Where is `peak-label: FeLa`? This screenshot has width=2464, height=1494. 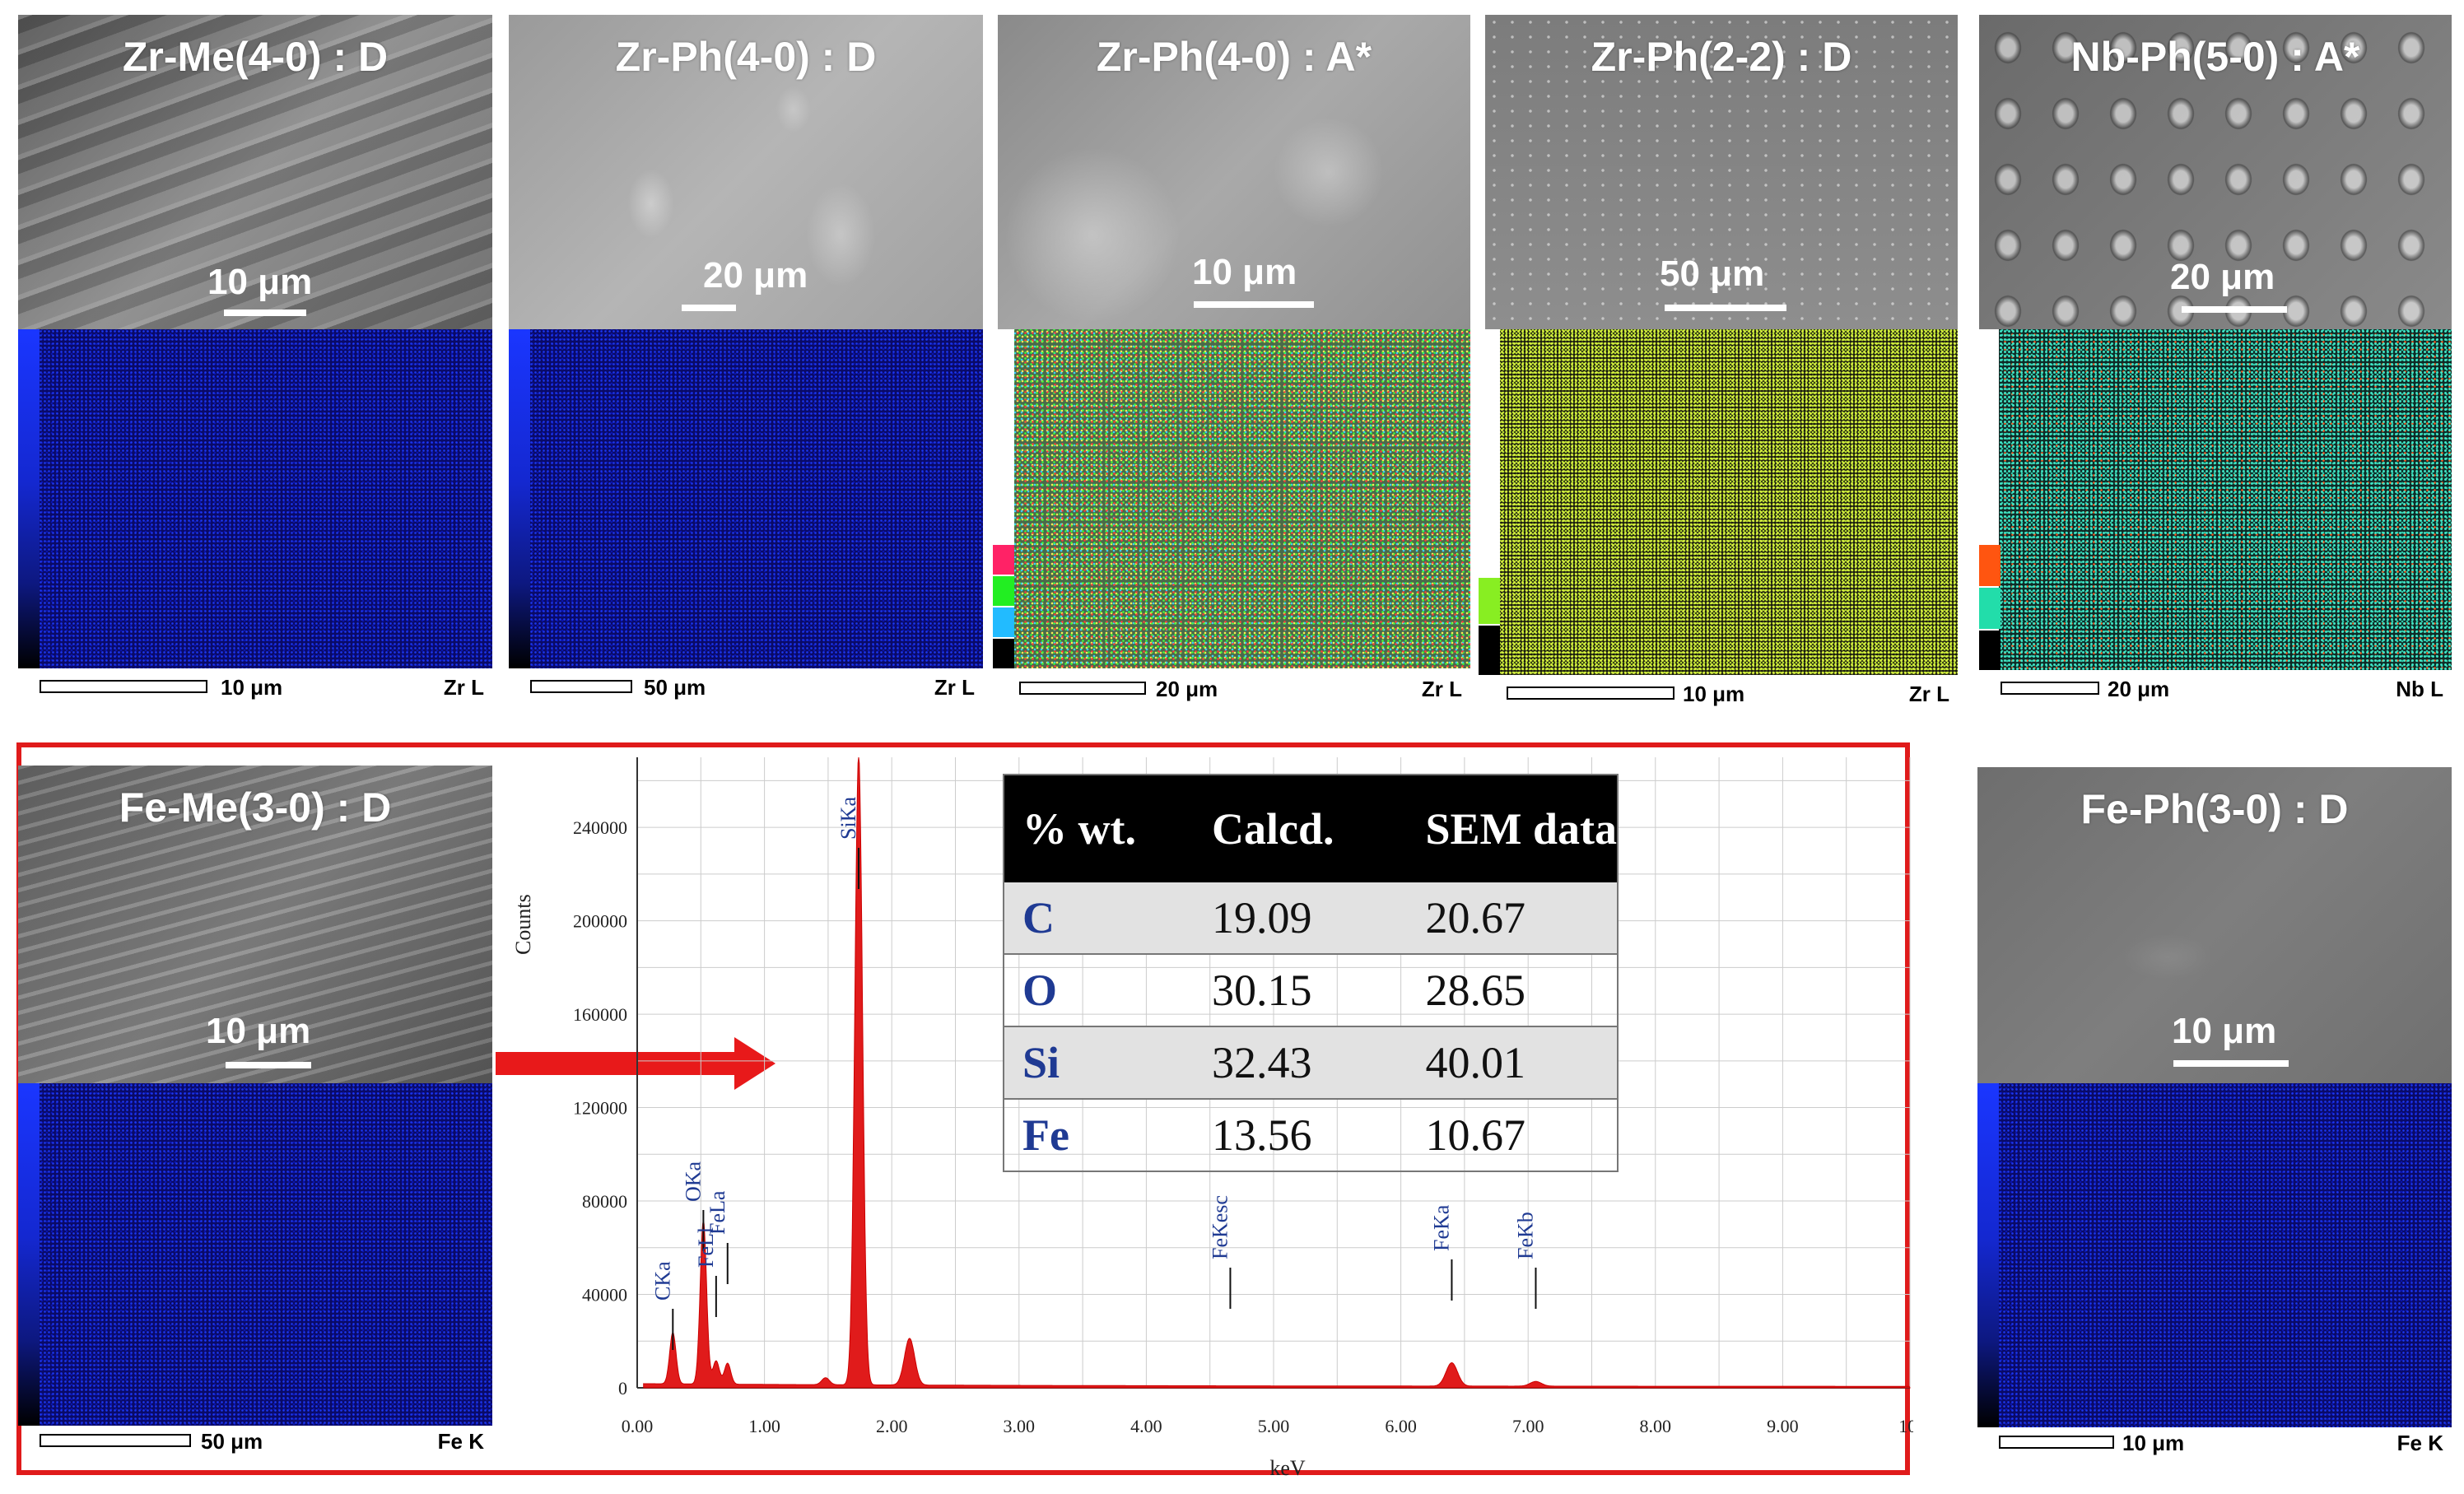 peak-label: FeLa is located at coordinates (717, 1213).